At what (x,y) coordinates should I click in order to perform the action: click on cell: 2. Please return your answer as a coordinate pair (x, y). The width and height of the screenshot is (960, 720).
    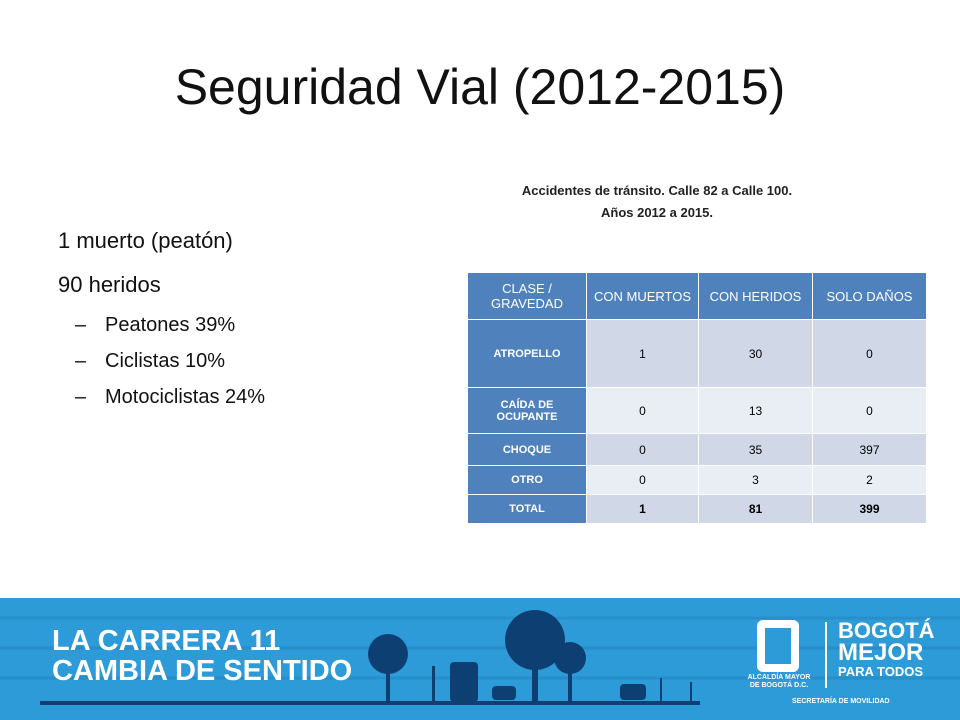
    Looking at the image, I should click on (869, 480).